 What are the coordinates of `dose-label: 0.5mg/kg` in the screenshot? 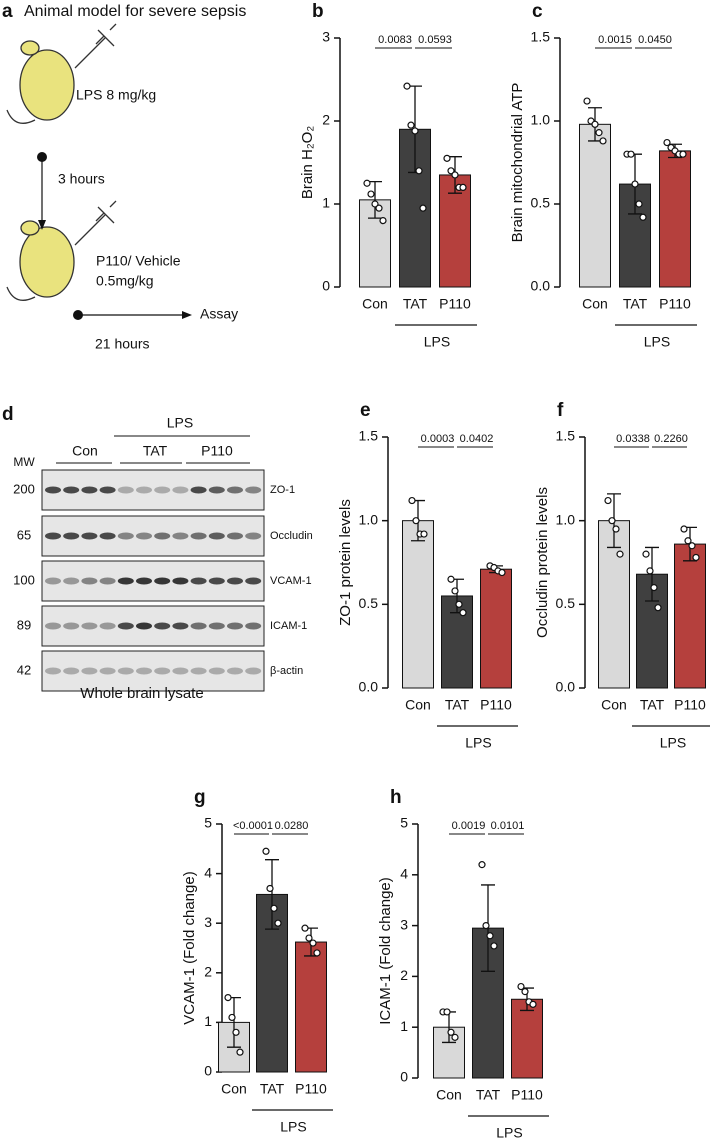 It's located at (125, 281).